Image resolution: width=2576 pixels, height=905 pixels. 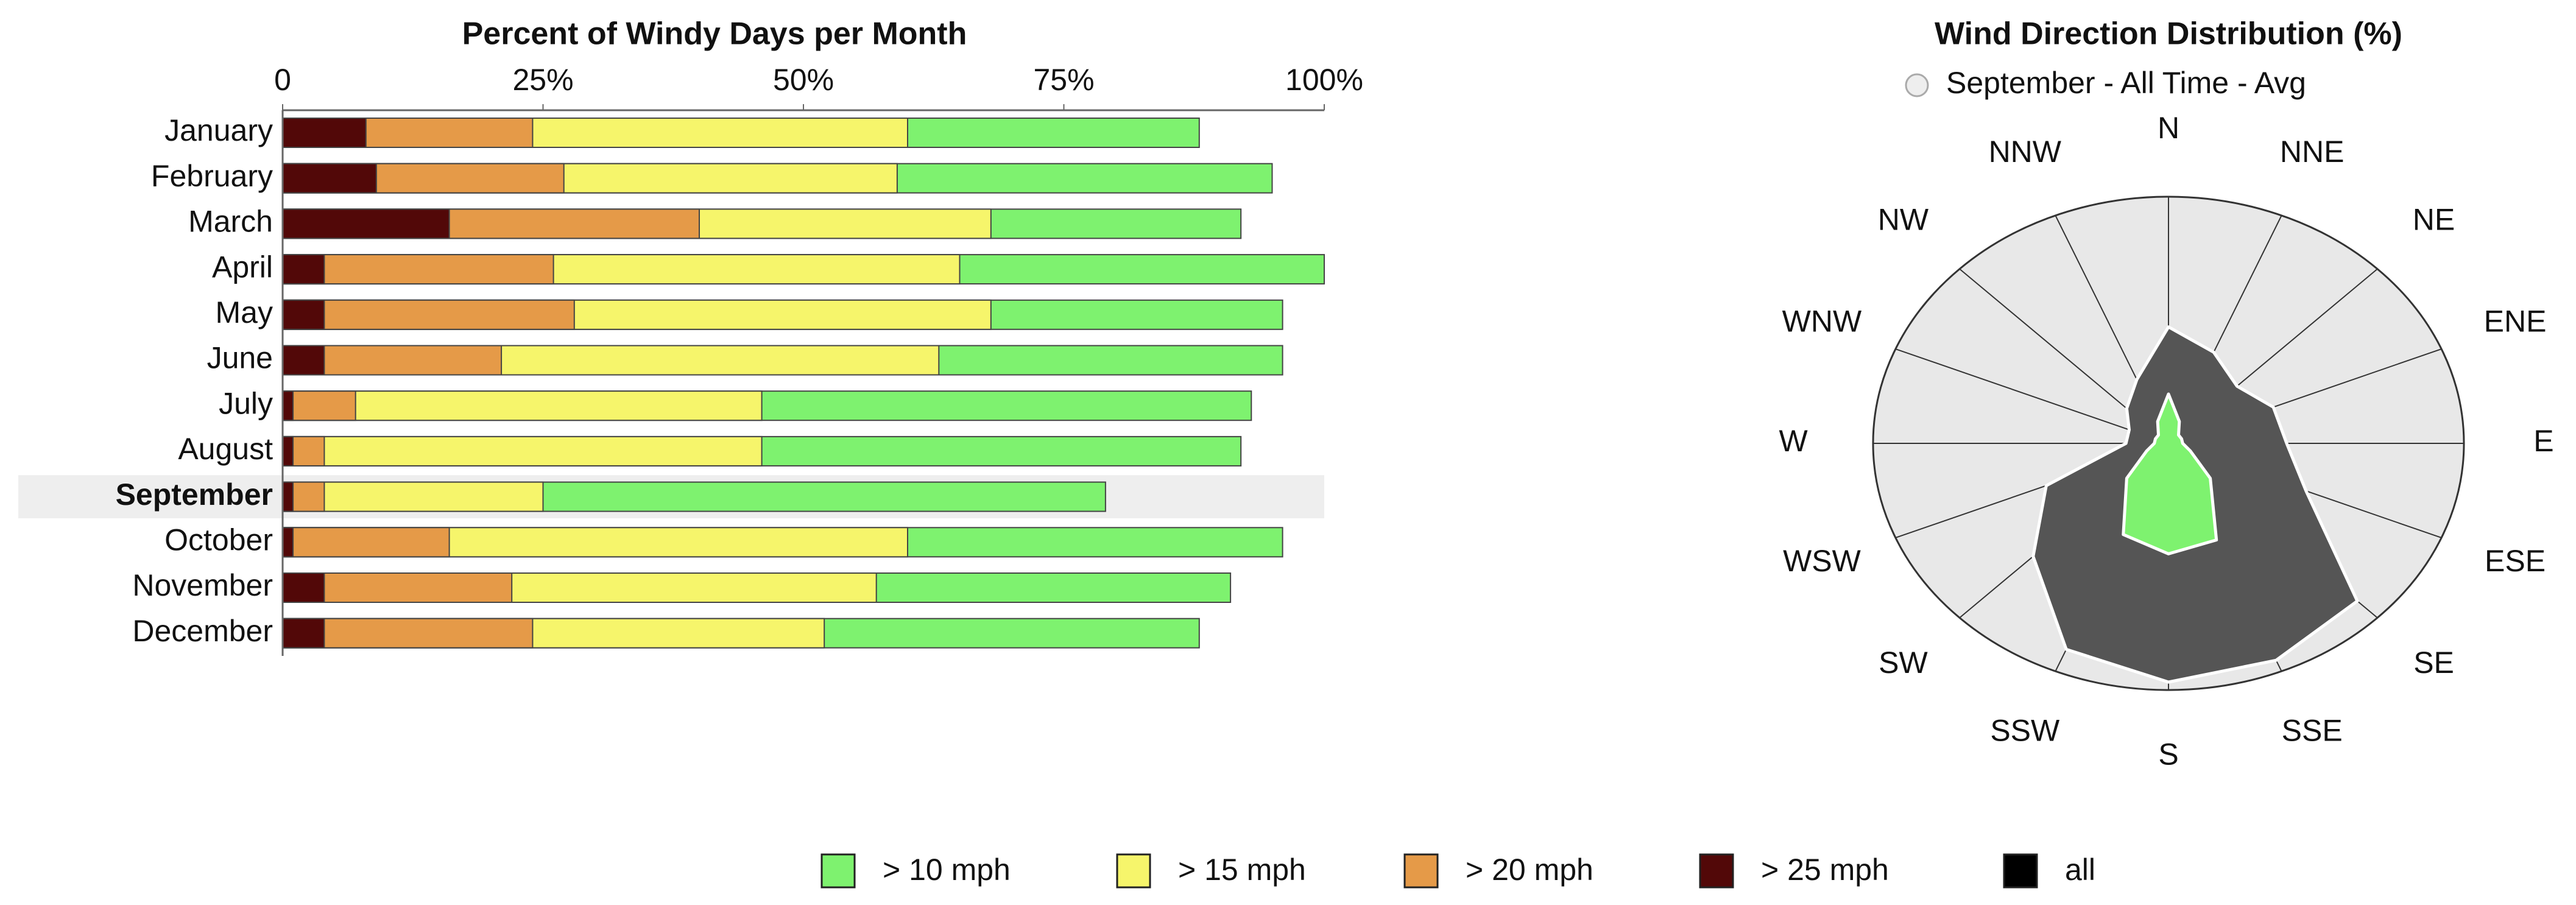 What do you see at coordinates (947, 870) in the screenshot?
I see `legend-label: > 10 mph` at bounding box center [947, 870].